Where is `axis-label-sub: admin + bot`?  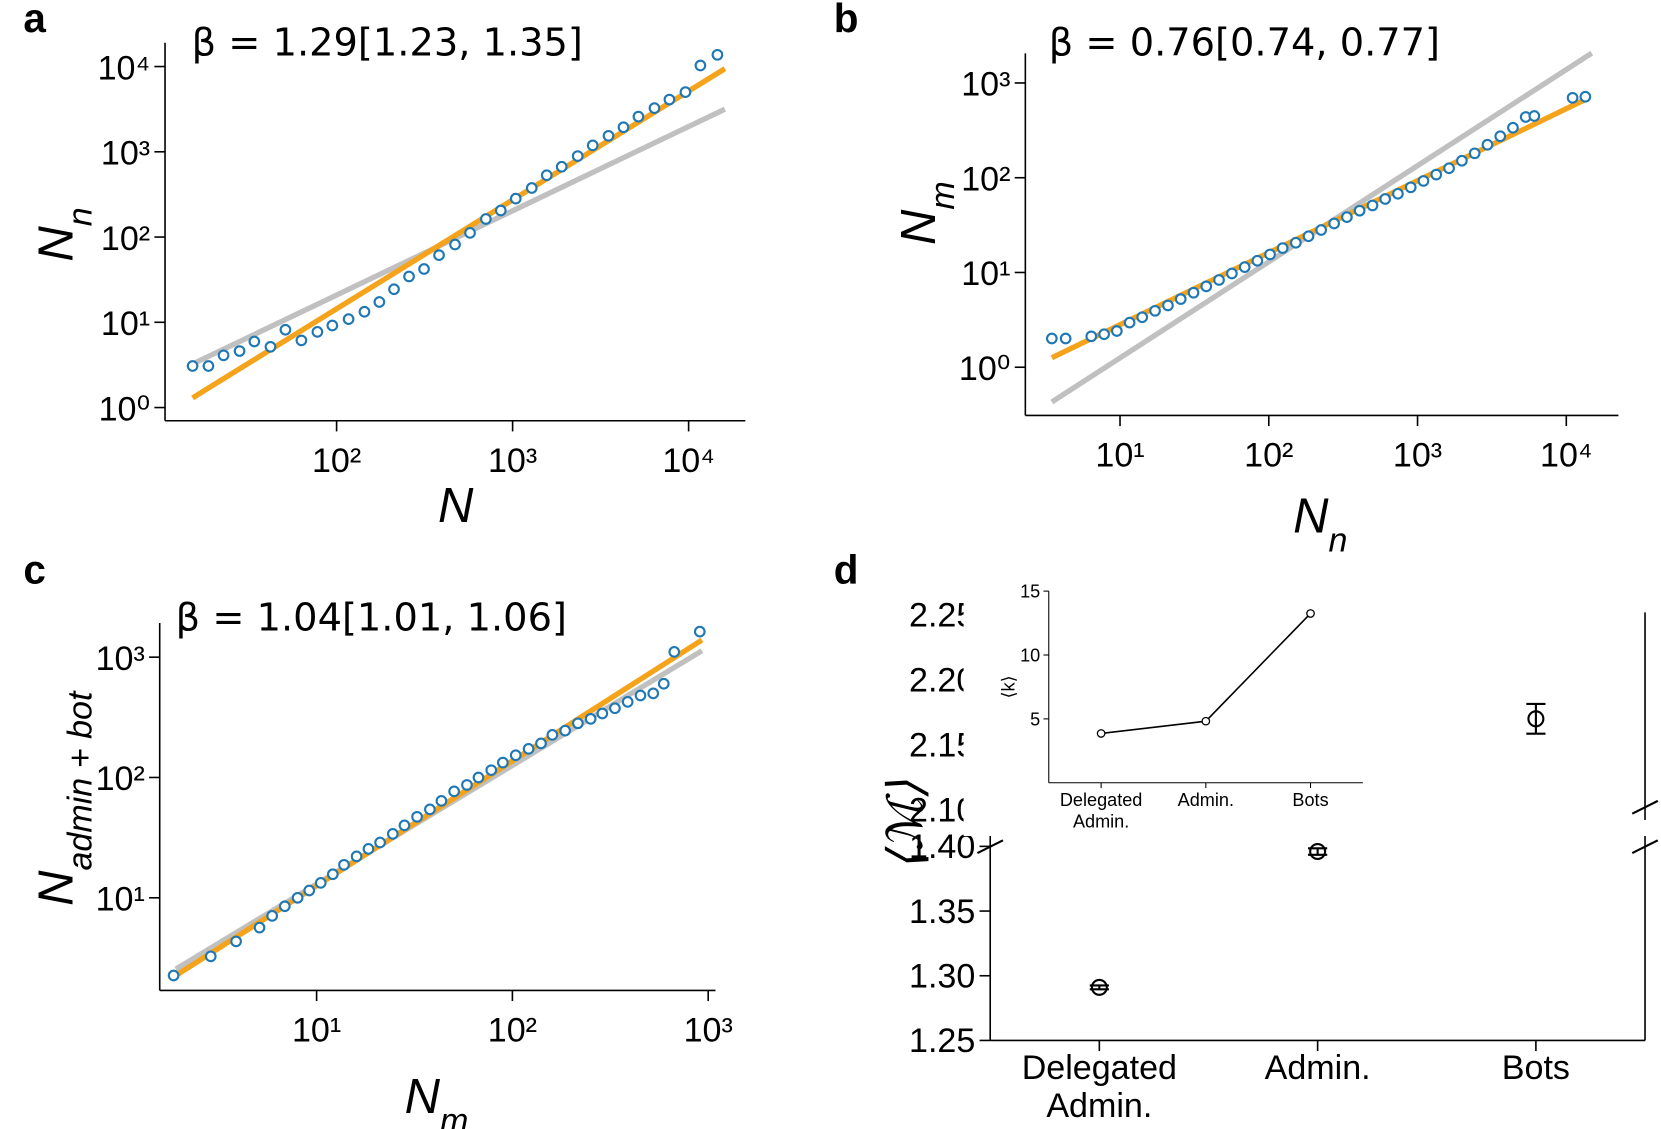
axis-label-sub: admin + bot is located at coordinates (80, 780).